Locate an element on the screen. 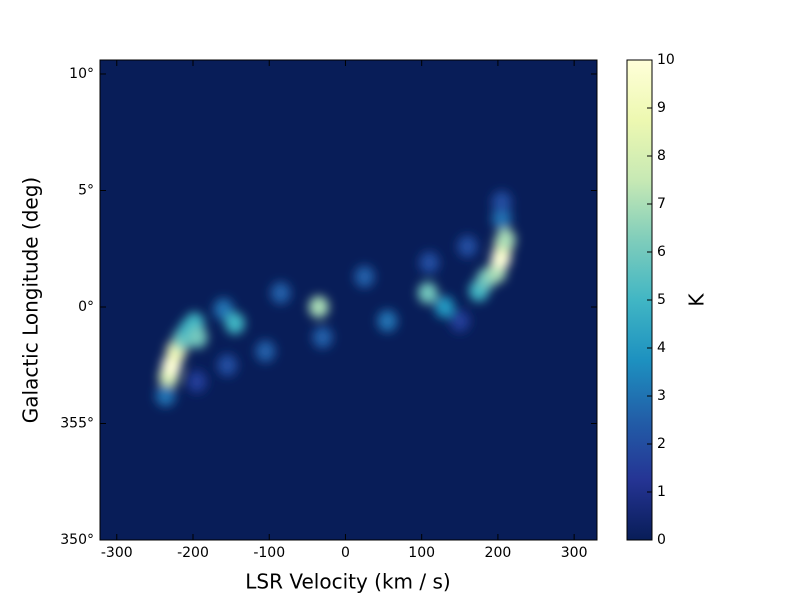 This screenshot has width=800, height=604. x-tick-label: 100 is located at coordinates (421, 553).